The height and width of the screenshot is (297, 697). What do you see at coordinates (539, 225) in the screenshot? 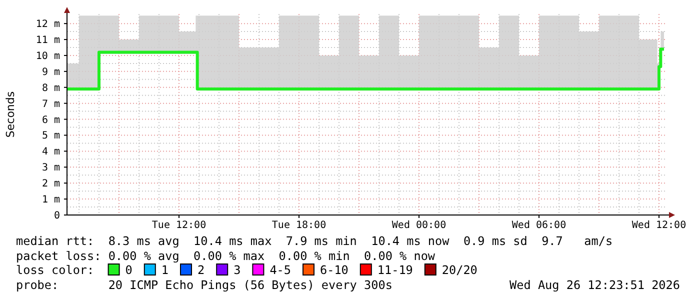
I see `x-tick-label: Wed 06:00` at bounding box center [539, 225].